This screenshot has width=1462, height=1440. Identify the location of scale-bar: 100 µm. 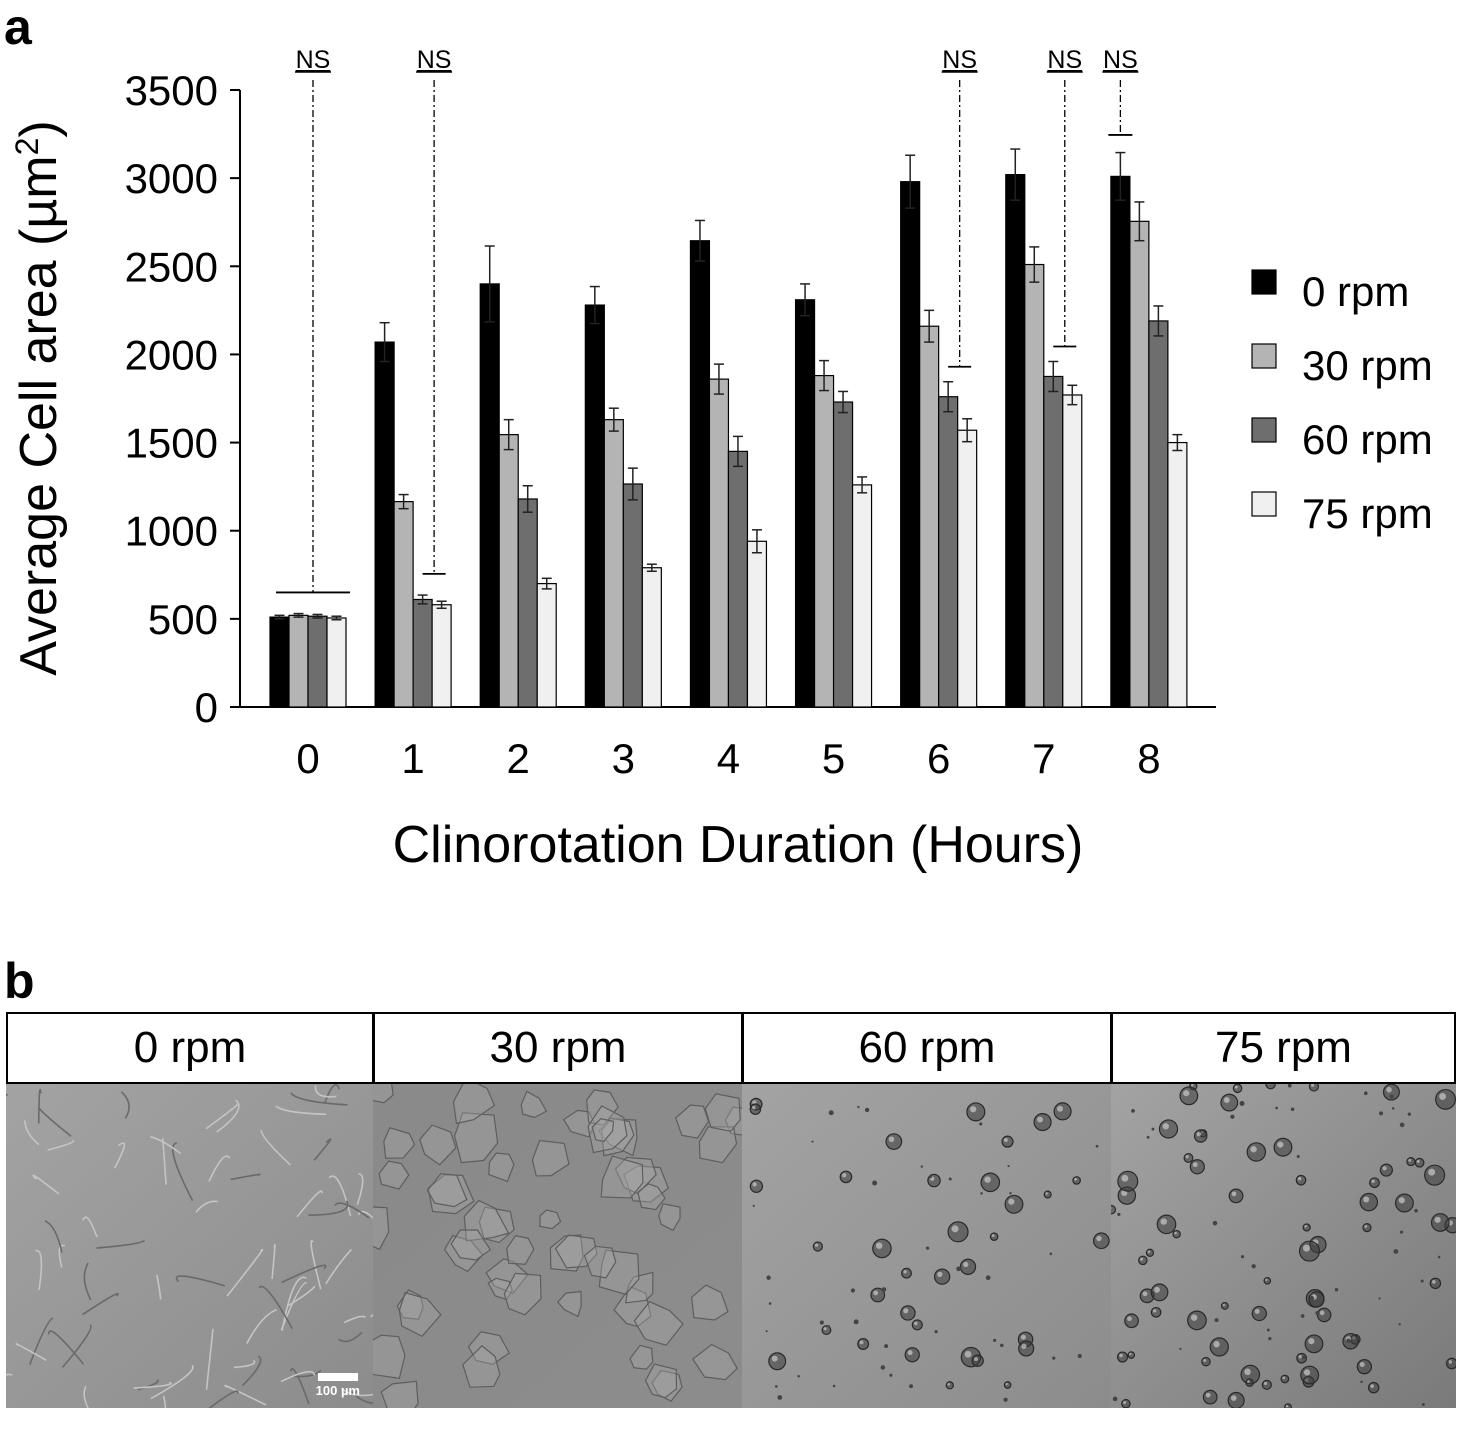
(338, 1385).